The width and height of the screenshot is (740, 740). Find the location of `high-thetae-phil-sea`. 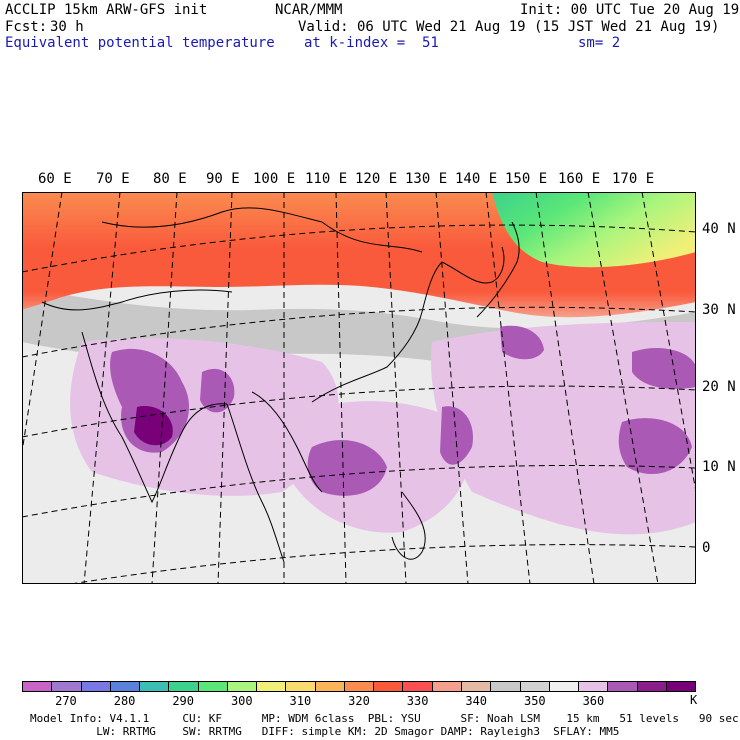

high-thetae-phil-sea is located at coordinates (456, 435).